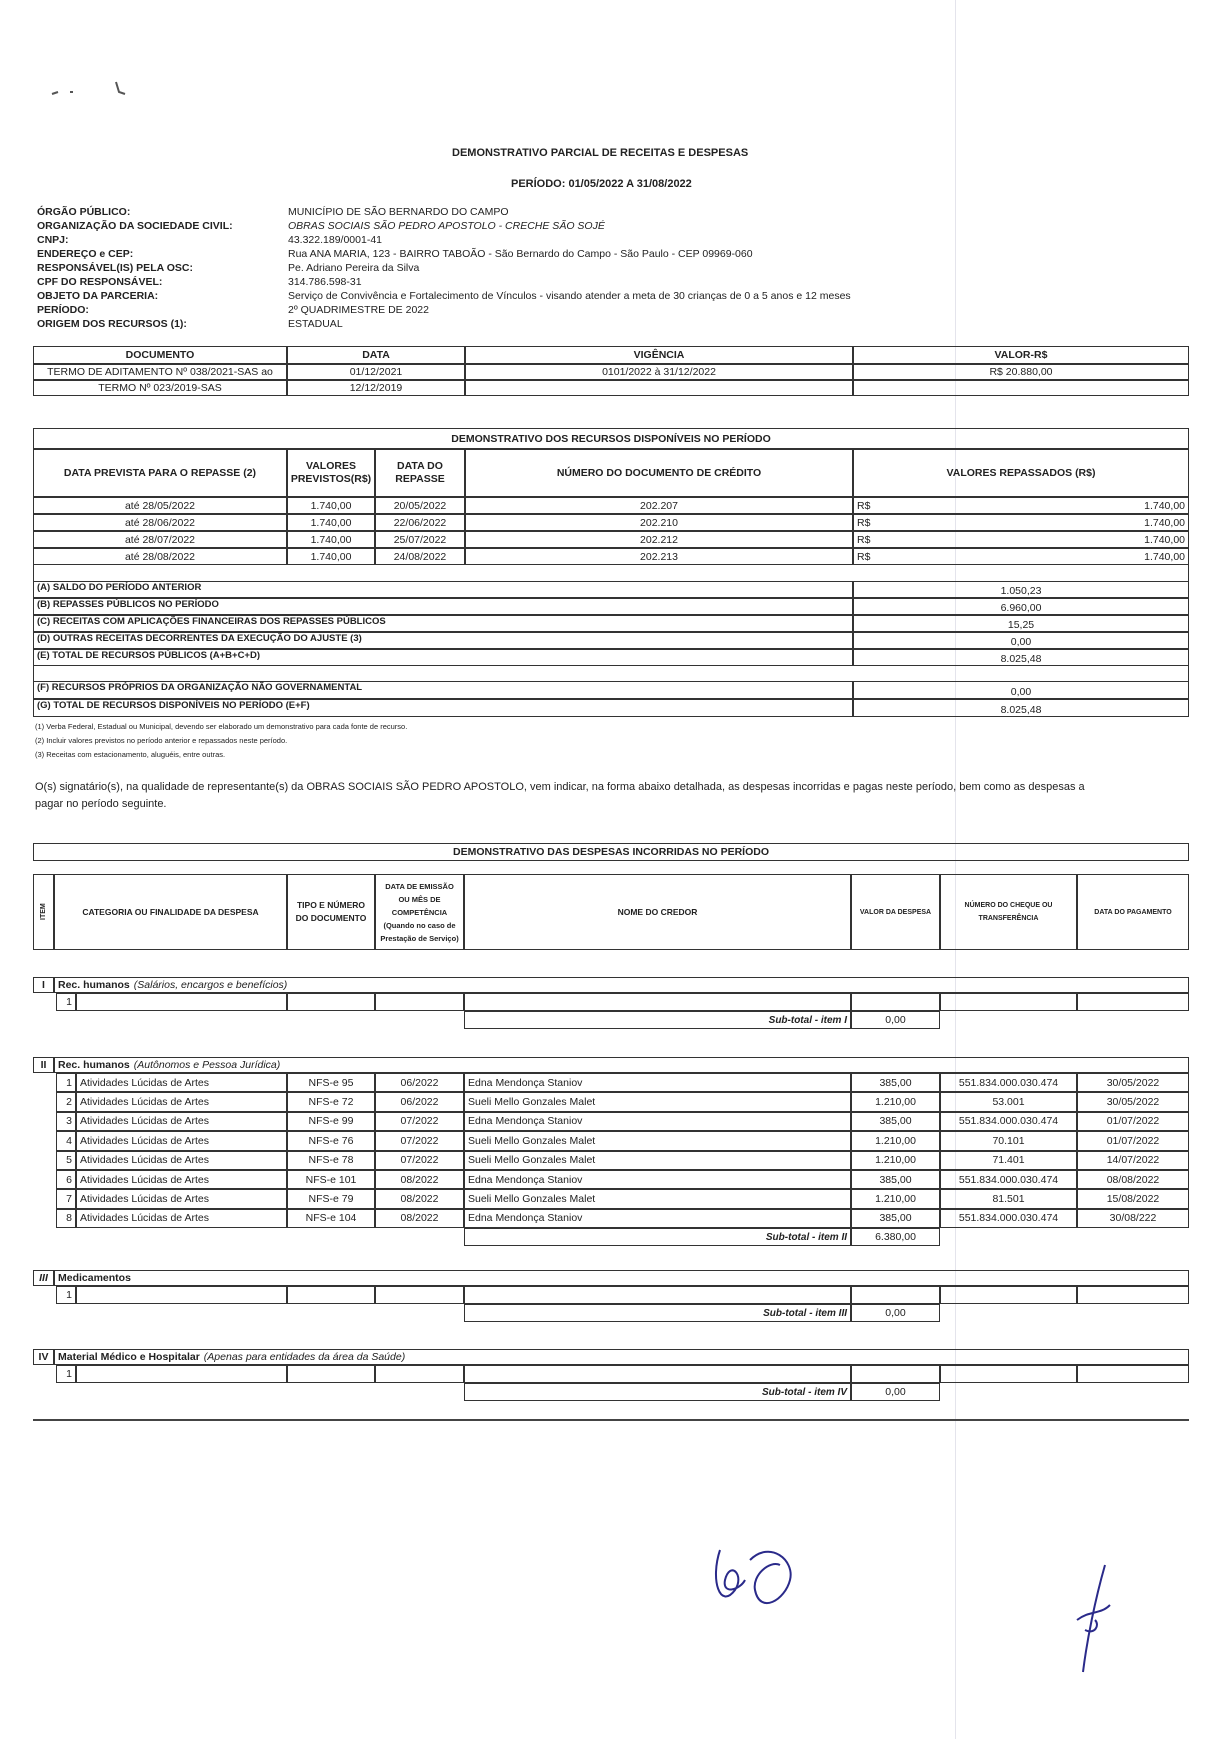  Describe the element at coordinates (1021, 388) in the screenshot. I see `doc-cell` at that location.